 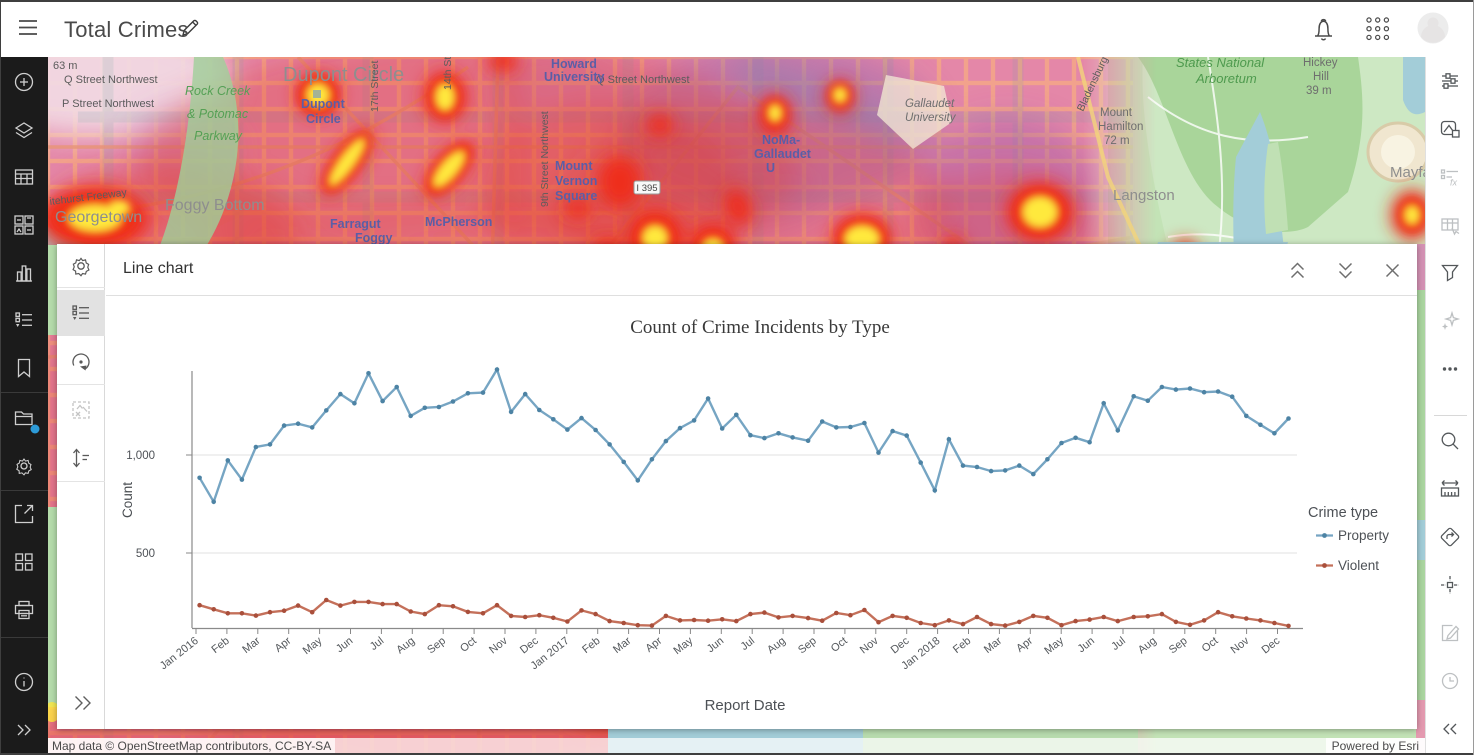 I want to click on svg-text: 14th Stre, so click(x=448, y=73).